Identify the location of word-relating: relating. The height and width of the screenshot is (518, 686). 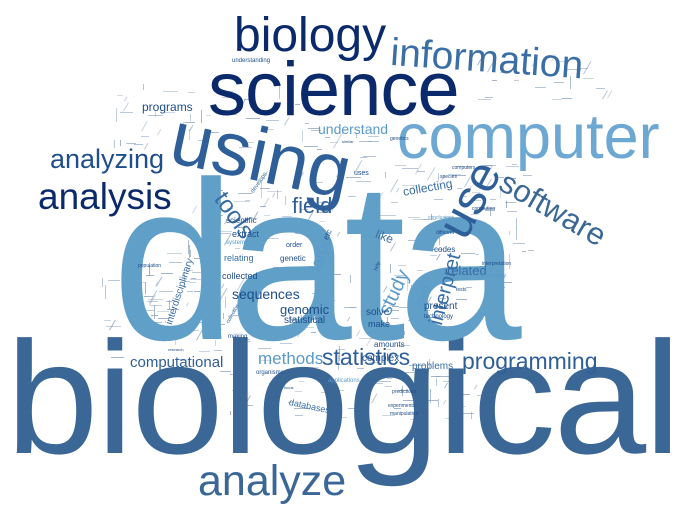
(239, 258).